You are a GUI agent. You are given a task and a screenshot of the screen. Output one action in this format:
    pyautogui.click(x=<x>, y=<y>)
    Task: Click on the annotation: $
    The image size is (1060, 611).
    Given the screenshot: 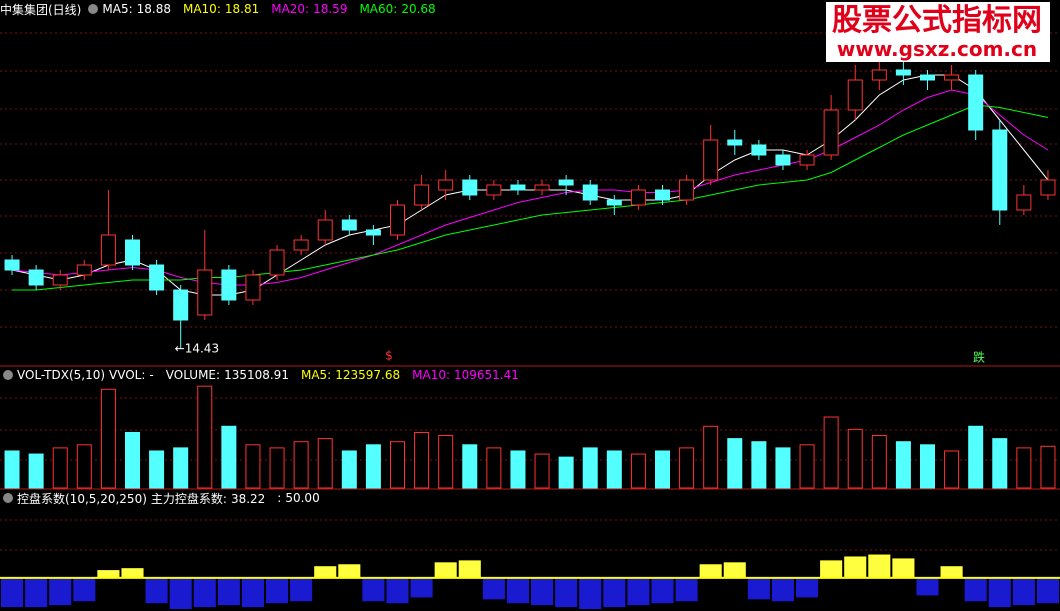 What is the action you would take?
    pyautogui.click(x=389, y=356)
    